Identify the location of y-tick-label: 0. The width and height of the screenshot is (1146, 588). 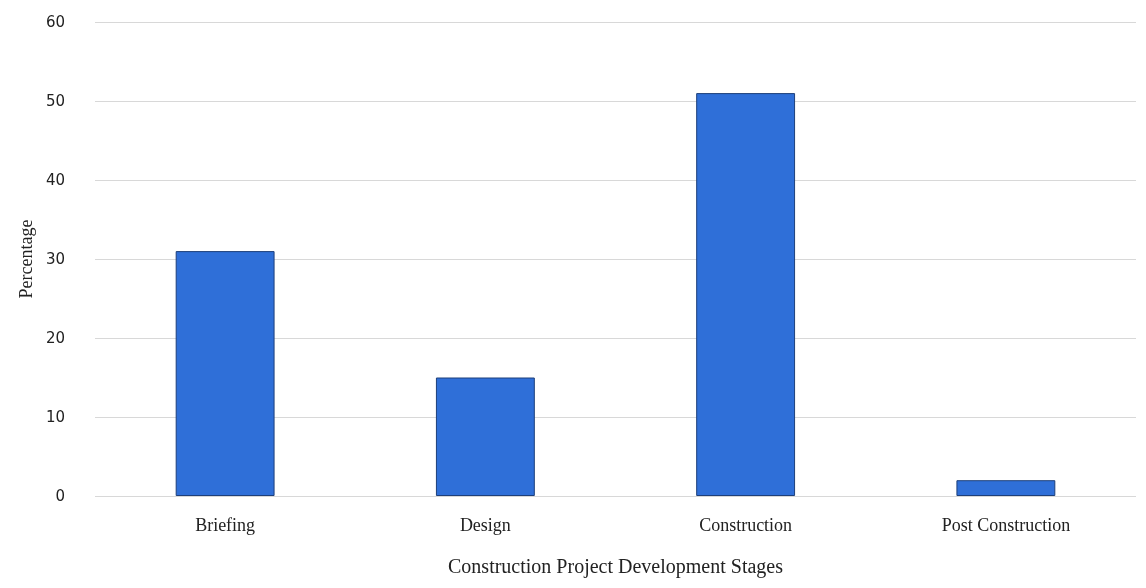
(60, 496).